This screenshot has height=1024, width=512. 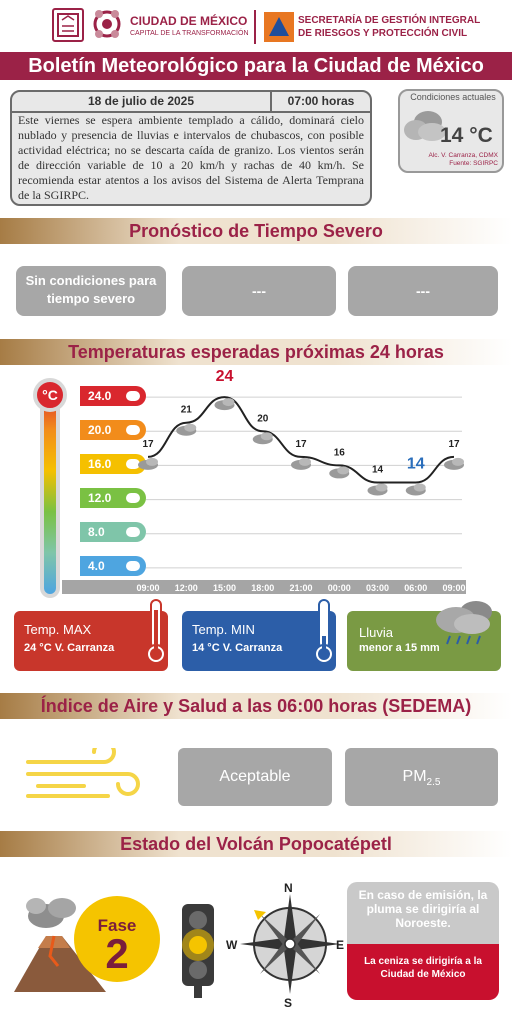 What do you see at coordinates (113, 396) in the screenshot?
I see `scale-pill: 24.0` at bounding box center [113, 396].